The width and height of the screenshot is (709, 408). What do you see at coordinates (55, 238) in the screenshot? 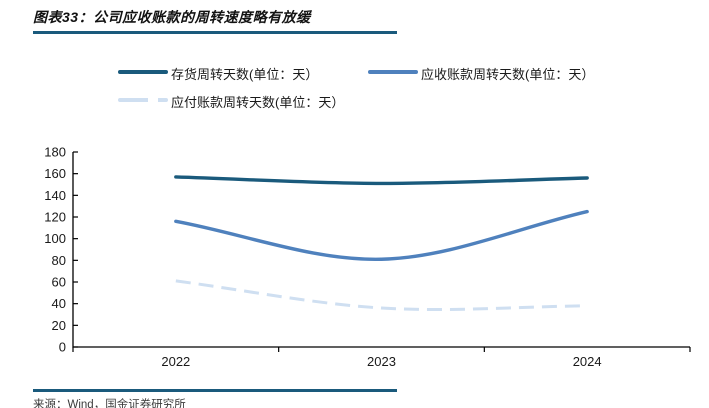
I see `y-axis-tick-label: 100` at bounding box center [55, 238].